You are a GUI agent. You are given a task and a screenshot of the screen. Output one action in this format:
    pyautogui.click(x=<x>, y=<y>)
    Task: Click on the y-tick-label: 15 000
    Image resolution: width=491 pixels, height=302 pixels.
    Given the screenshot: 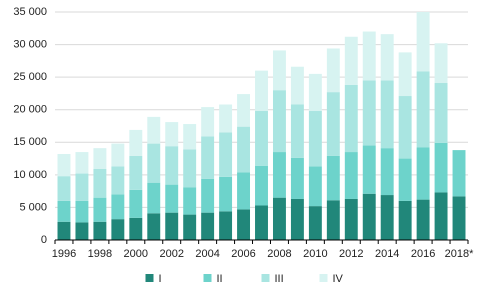 What is the action you would take?
    pyautogui.click(x=30, y=142)
    